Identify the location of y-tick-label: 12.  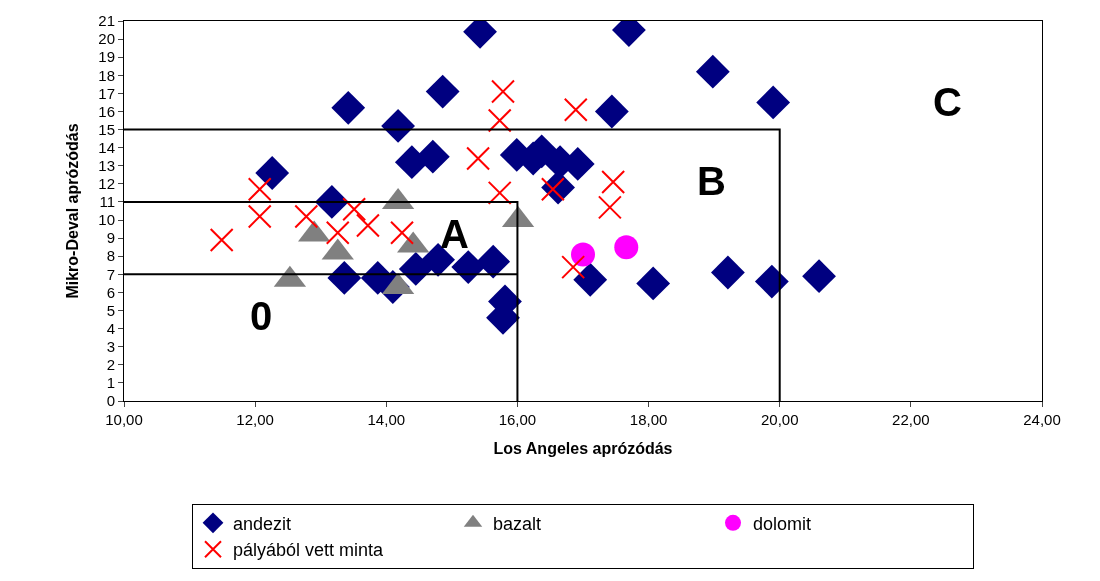
(106, 184).